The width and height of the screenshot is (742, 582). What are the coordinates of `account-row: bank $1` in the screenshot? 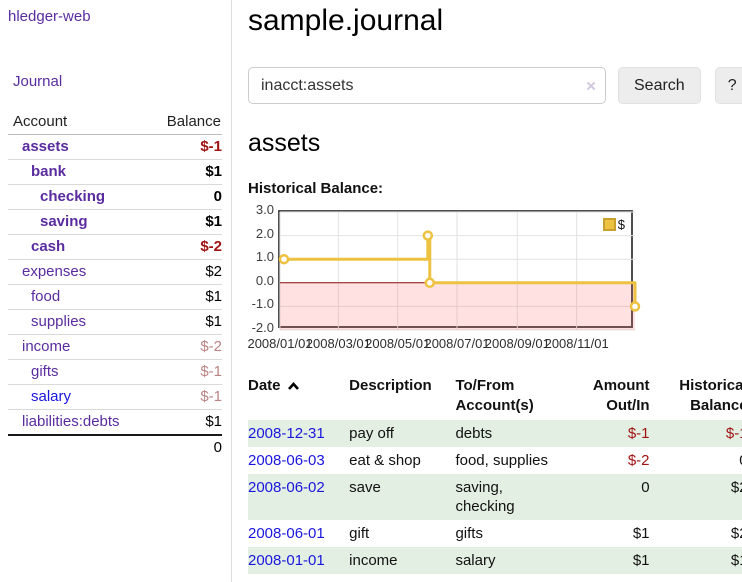 It's located at (115, 172).